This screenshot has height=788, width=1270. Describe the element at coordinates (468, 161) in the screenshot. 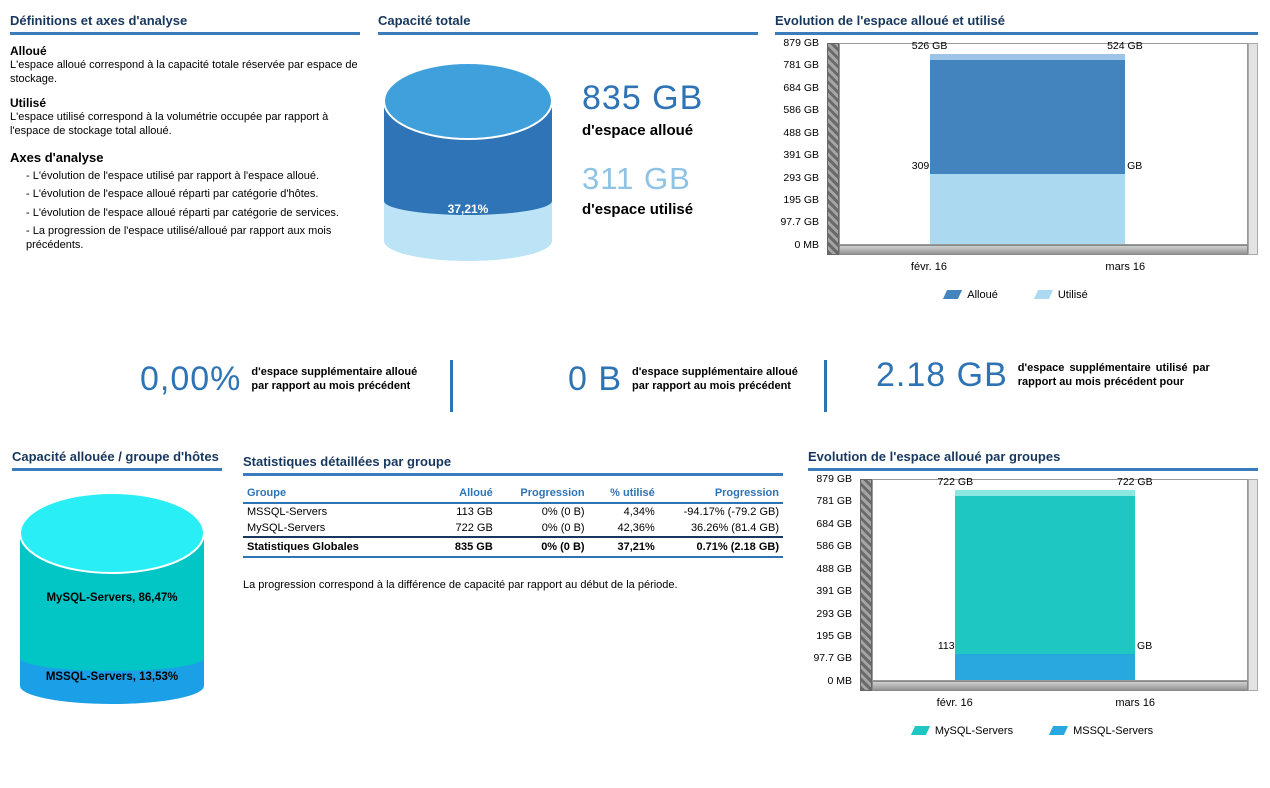

I see `total-capacity-cylinder-chart: 37,21%` at that location.